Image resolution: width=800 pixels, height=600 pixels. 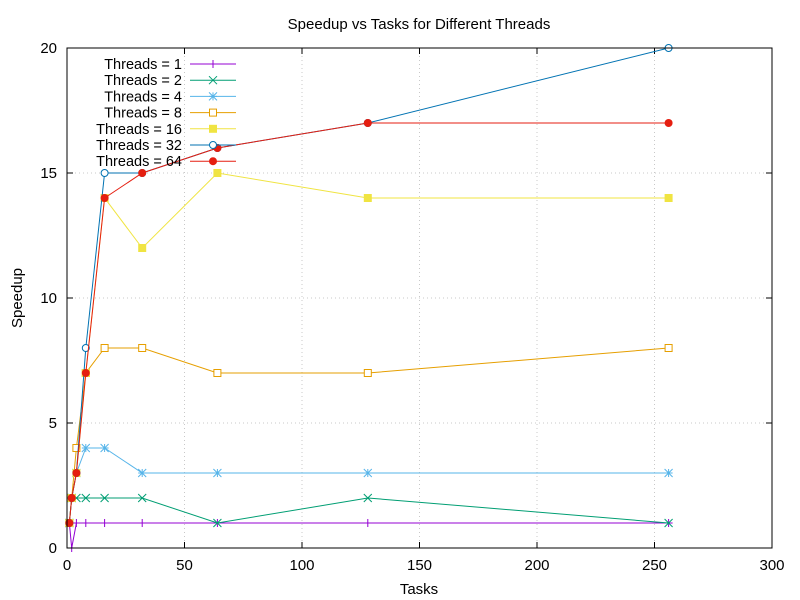 I want to click on legend-entry-5: Threads = 16, so click(x=166, y=130).